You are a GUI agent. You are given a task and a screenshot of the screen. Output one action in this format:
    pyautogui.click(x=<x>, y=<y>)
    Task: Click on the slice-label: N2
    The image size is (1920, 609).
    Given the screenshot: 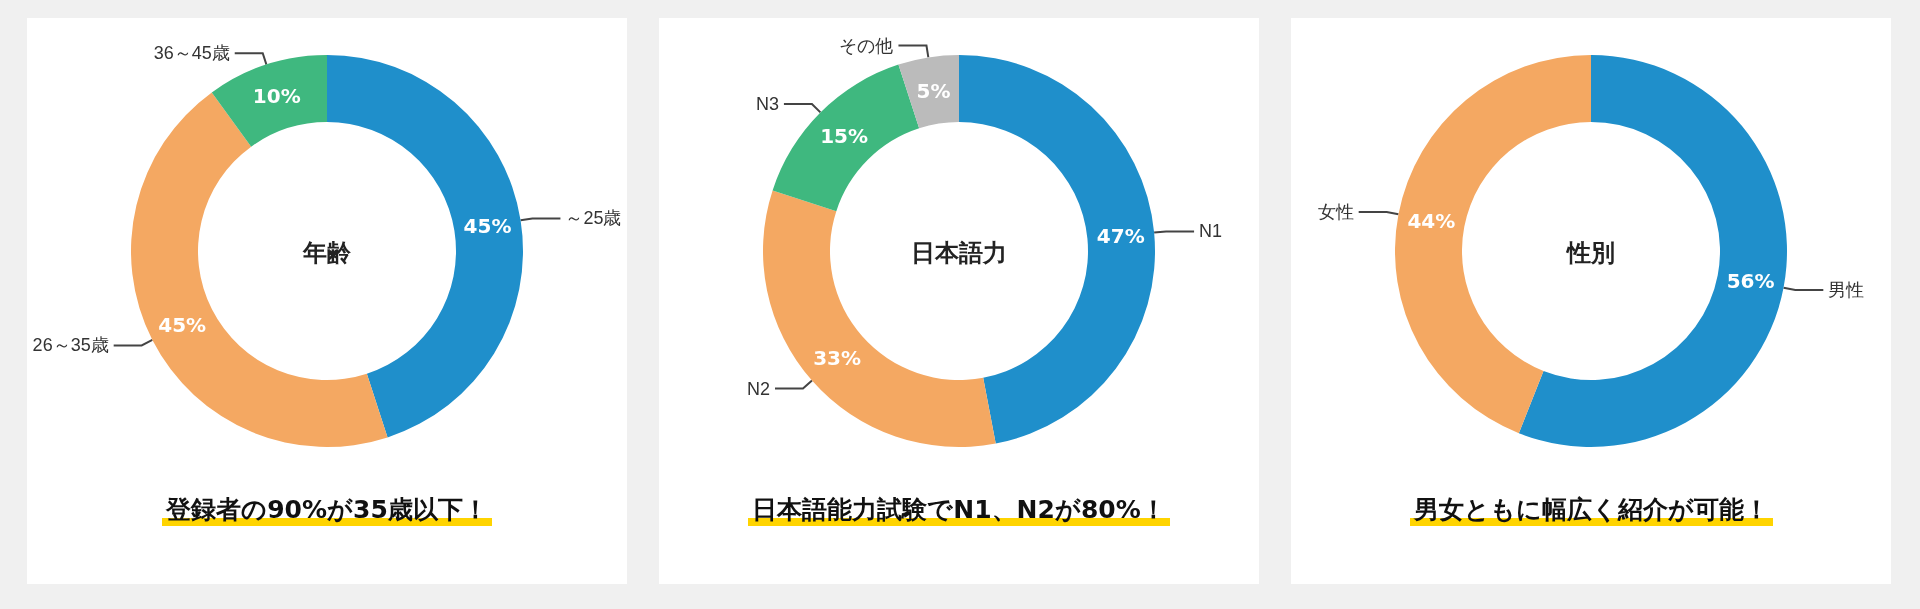 What is the action you would take?
    pyautogui.click(x=758, y=388)
    